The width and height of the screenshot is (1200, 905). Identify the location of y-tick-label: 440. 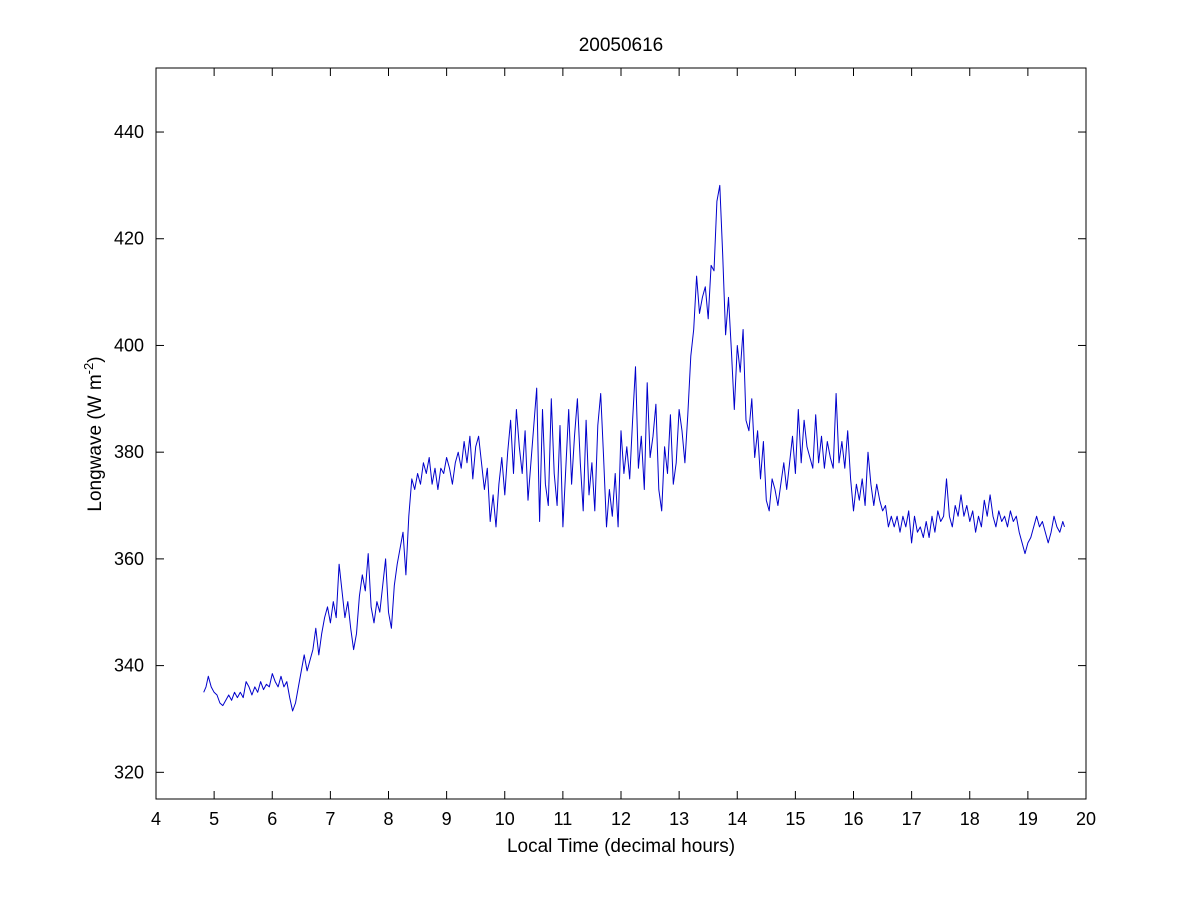
(129, 132).